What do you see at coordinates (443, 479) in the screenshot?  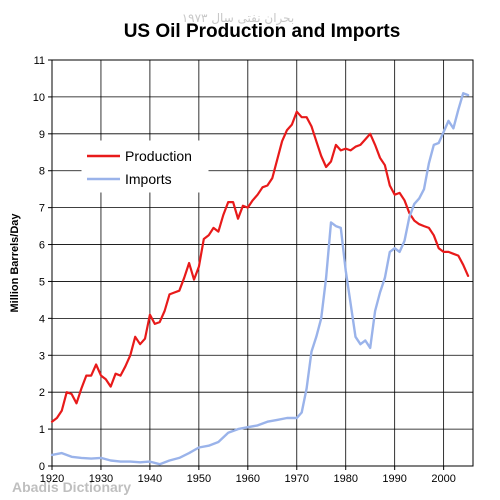 I see `x-tick-label: 2000` at bounding box center [443, 479].